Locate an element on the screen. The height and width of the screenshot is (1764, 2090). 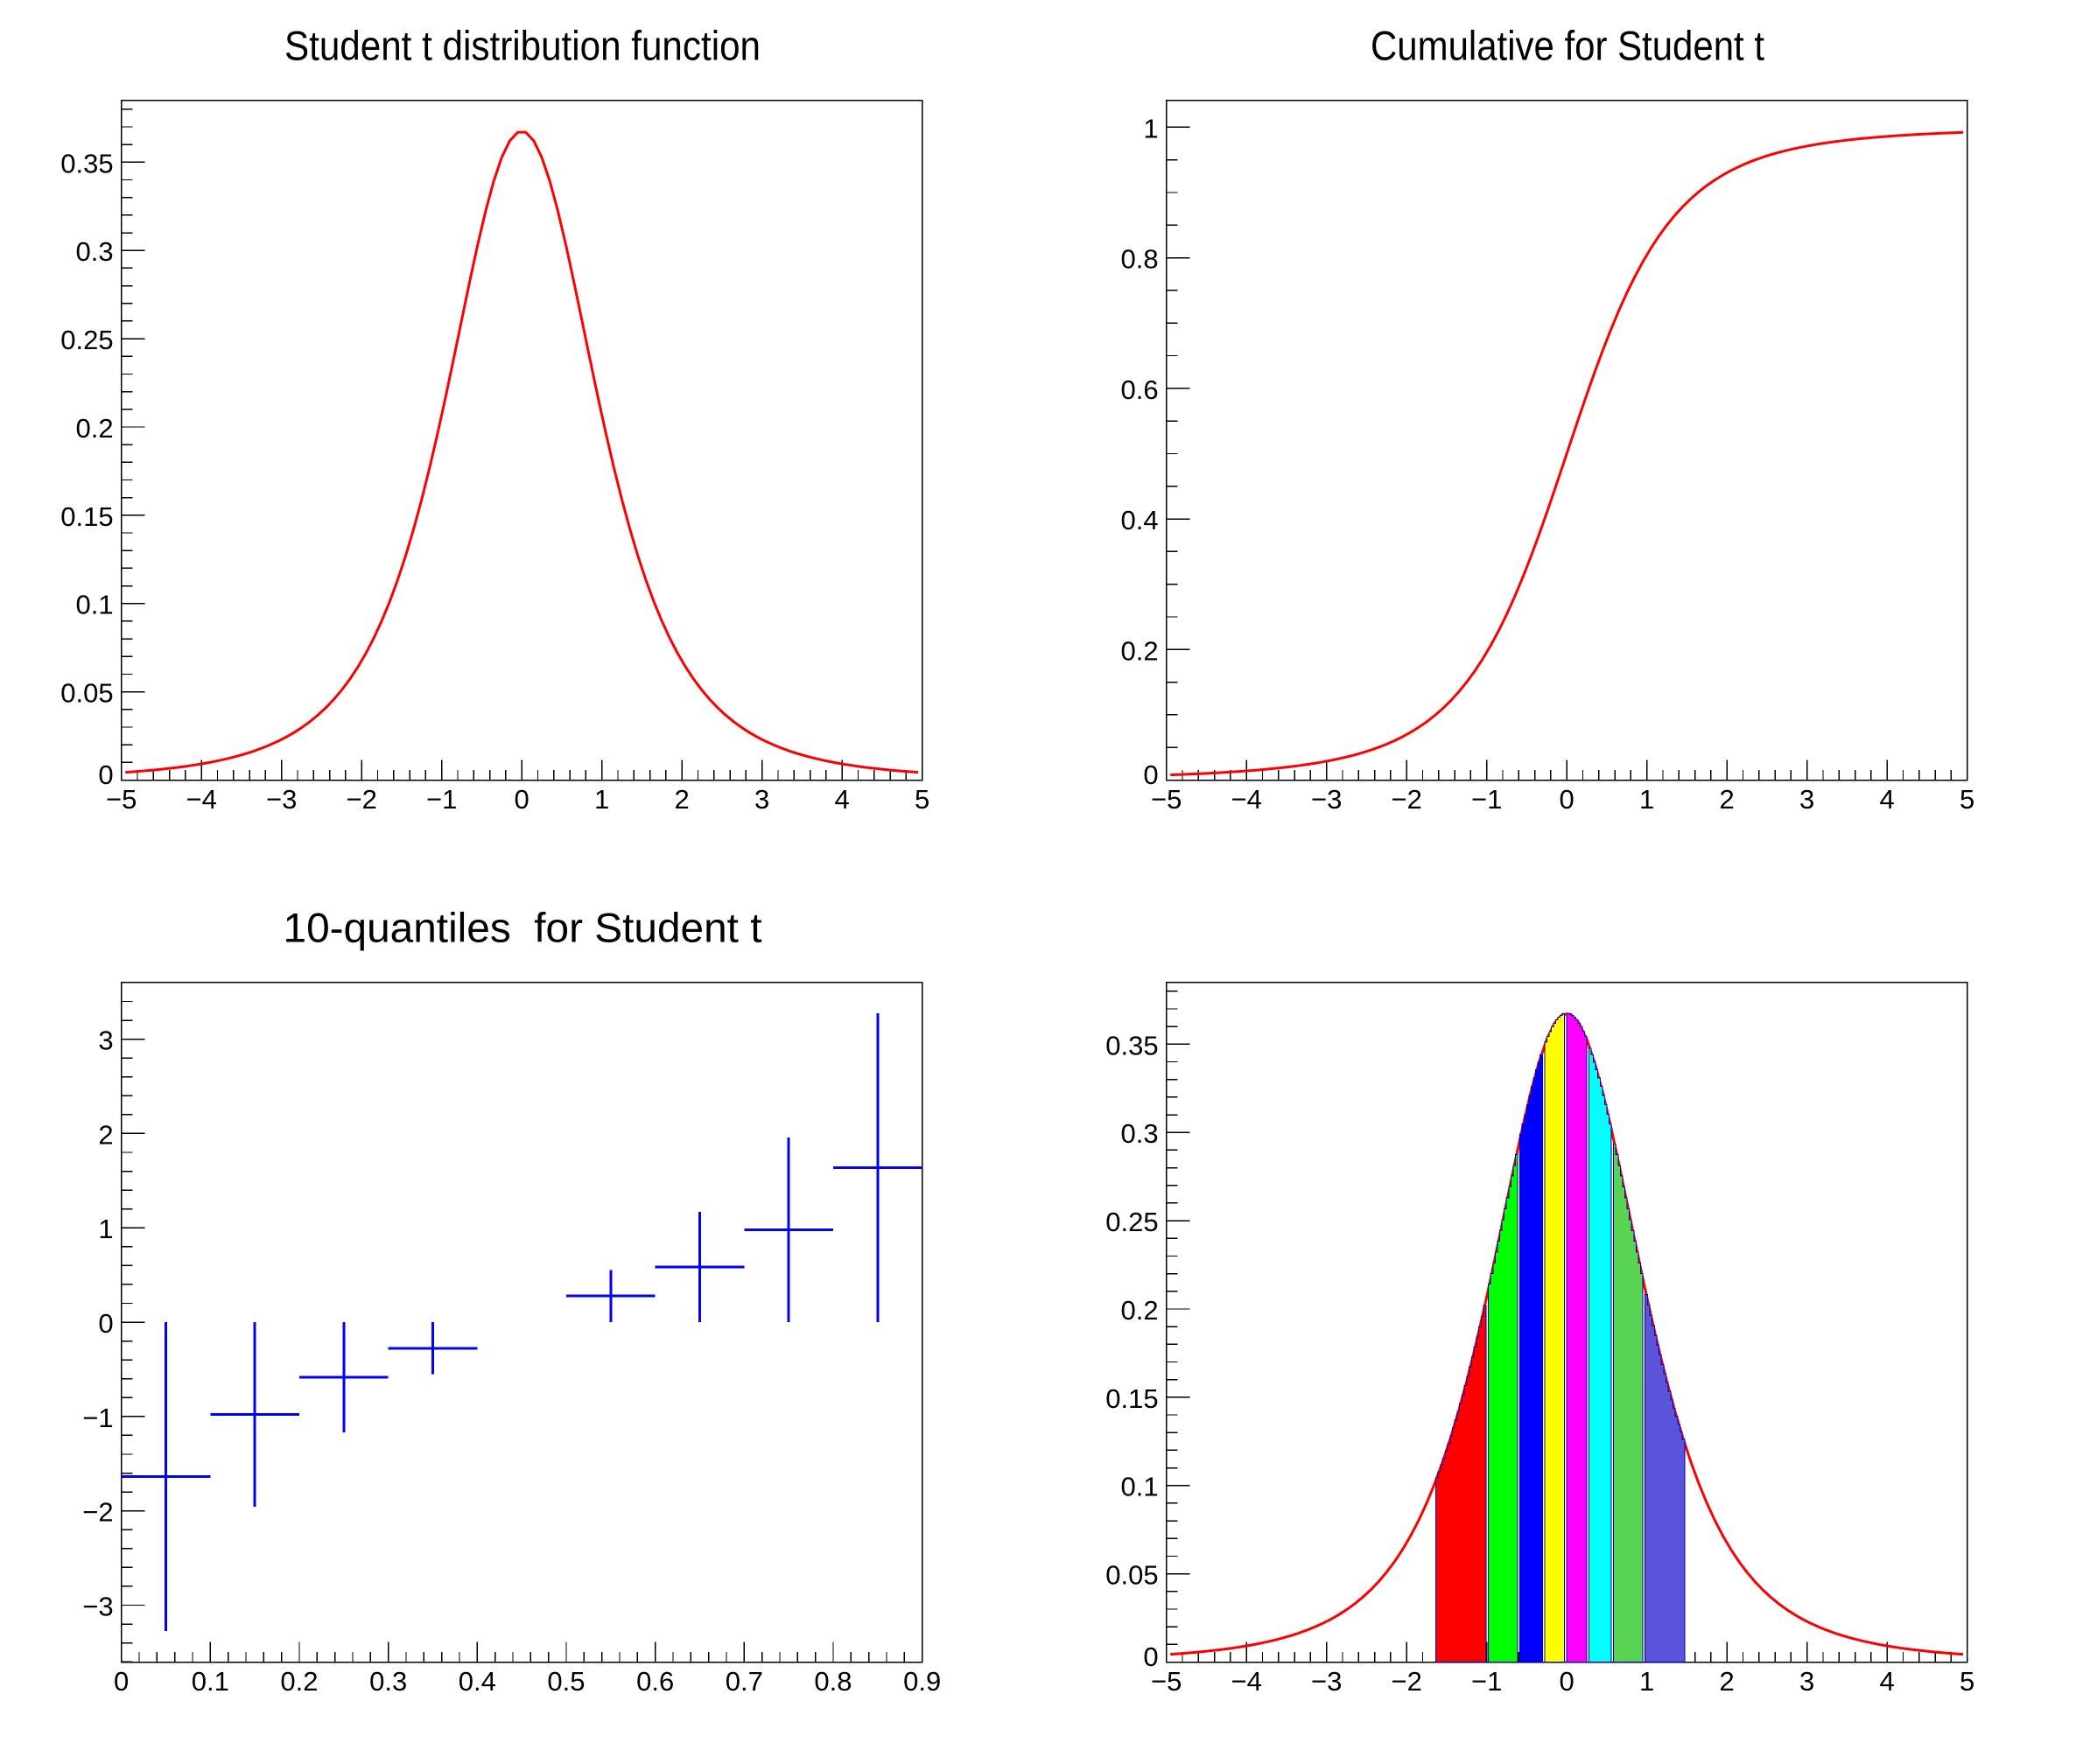
svg-text:Student t distribution functio: Student t distribution function is located at coordinates (522, 46).